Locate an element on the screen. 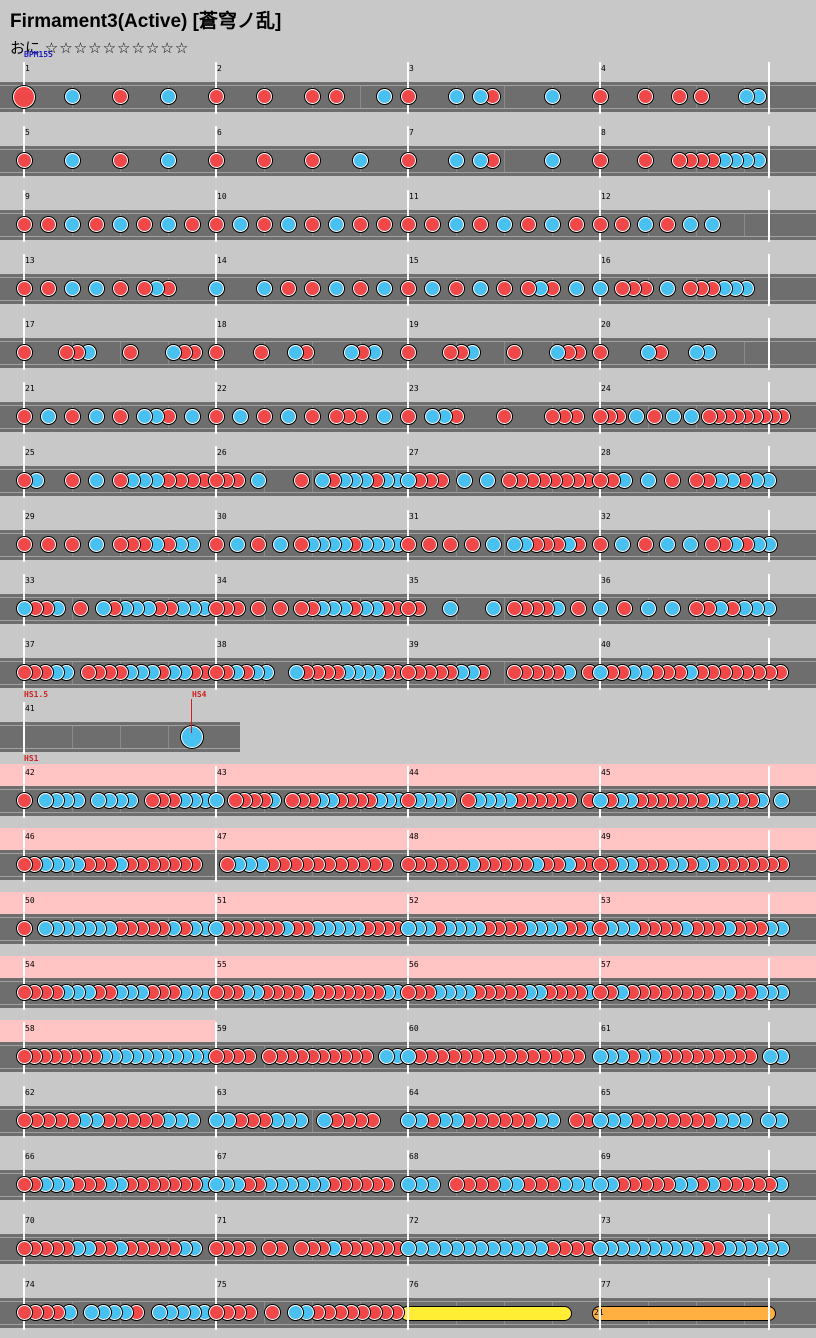 The width and height of the screenshot is (816, 1338). bar-number: 77 is located at coordinates (606, 1284).